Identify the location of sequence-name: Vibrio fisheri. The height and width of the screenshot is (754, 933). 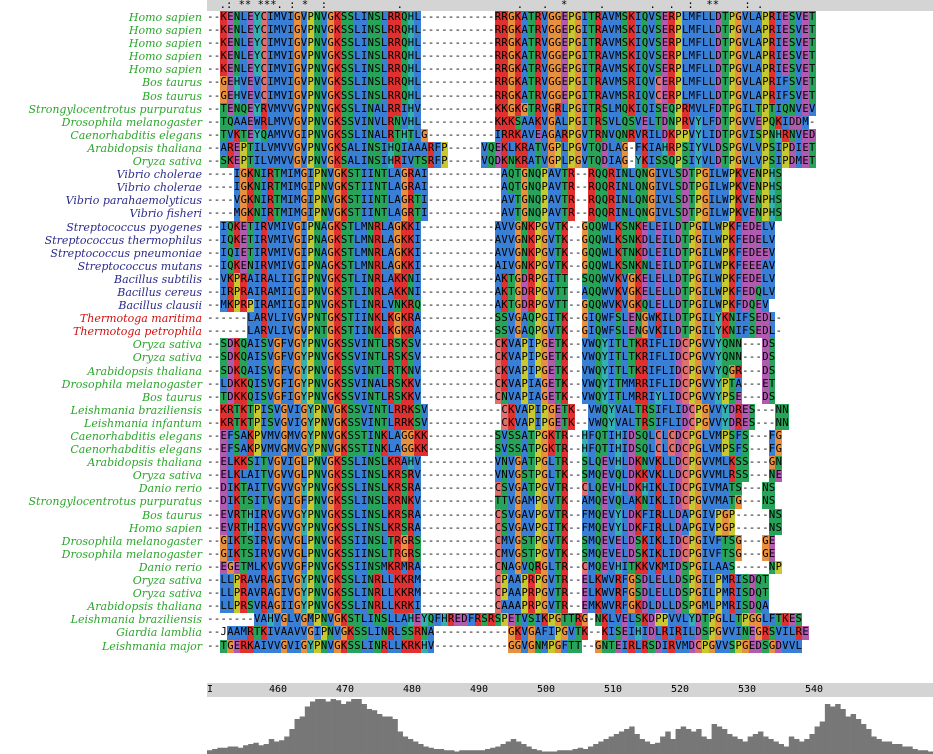
(165, 214).